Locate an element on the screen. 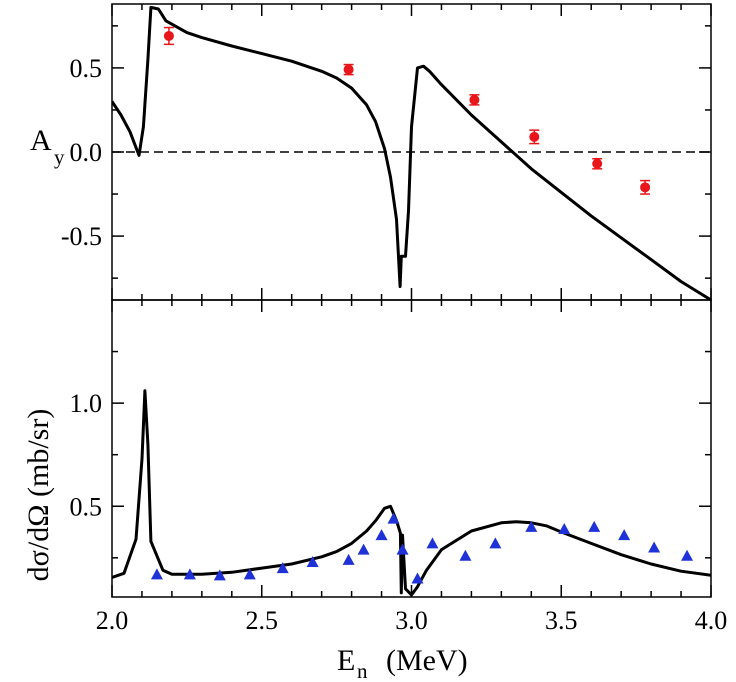 The image size is (736, 682). bottom-ylabel: dσ/dΩ (mb/sr) is located at coordinates (38, 495).